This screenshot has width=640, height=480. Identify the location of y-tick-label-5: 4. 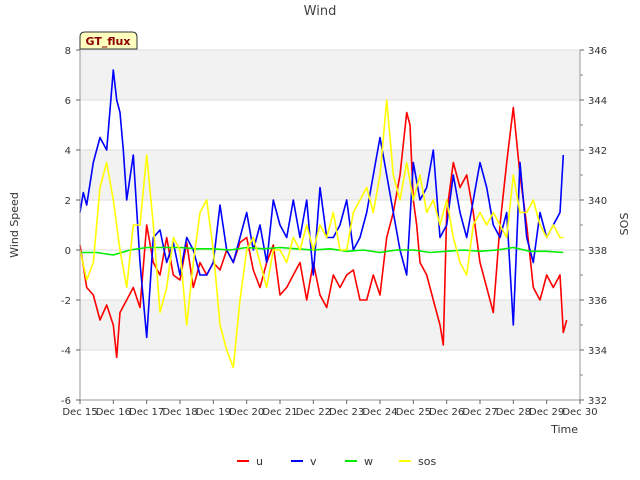
(68, 151).